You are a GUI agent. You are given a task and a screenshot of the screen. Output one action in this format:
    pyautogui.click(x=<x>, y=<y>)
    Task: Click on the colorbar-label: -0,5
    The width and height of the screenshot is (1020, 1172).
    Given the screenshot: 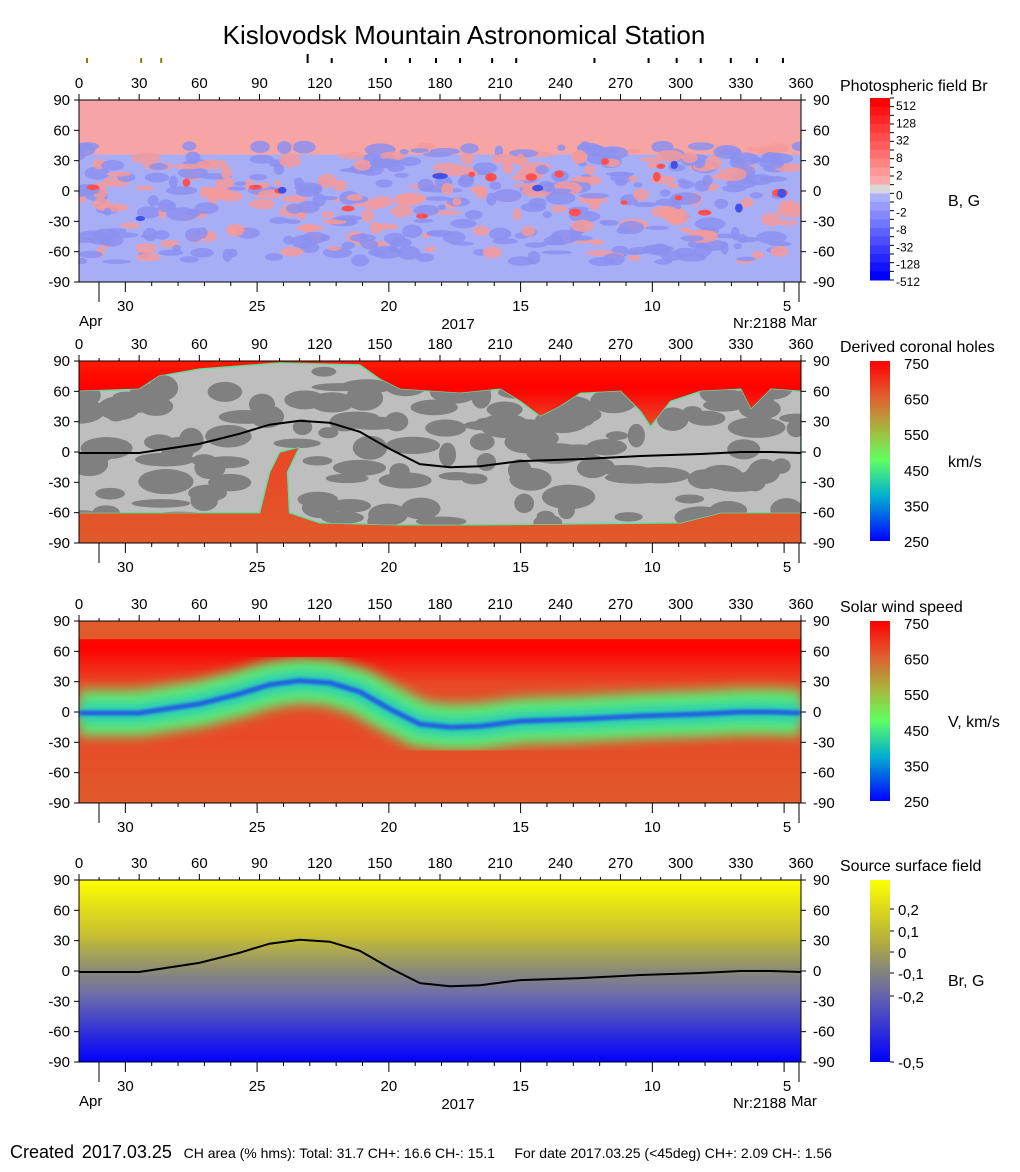 What is the action you would take?
    pyautogui.click(x=911, y=1063)
    